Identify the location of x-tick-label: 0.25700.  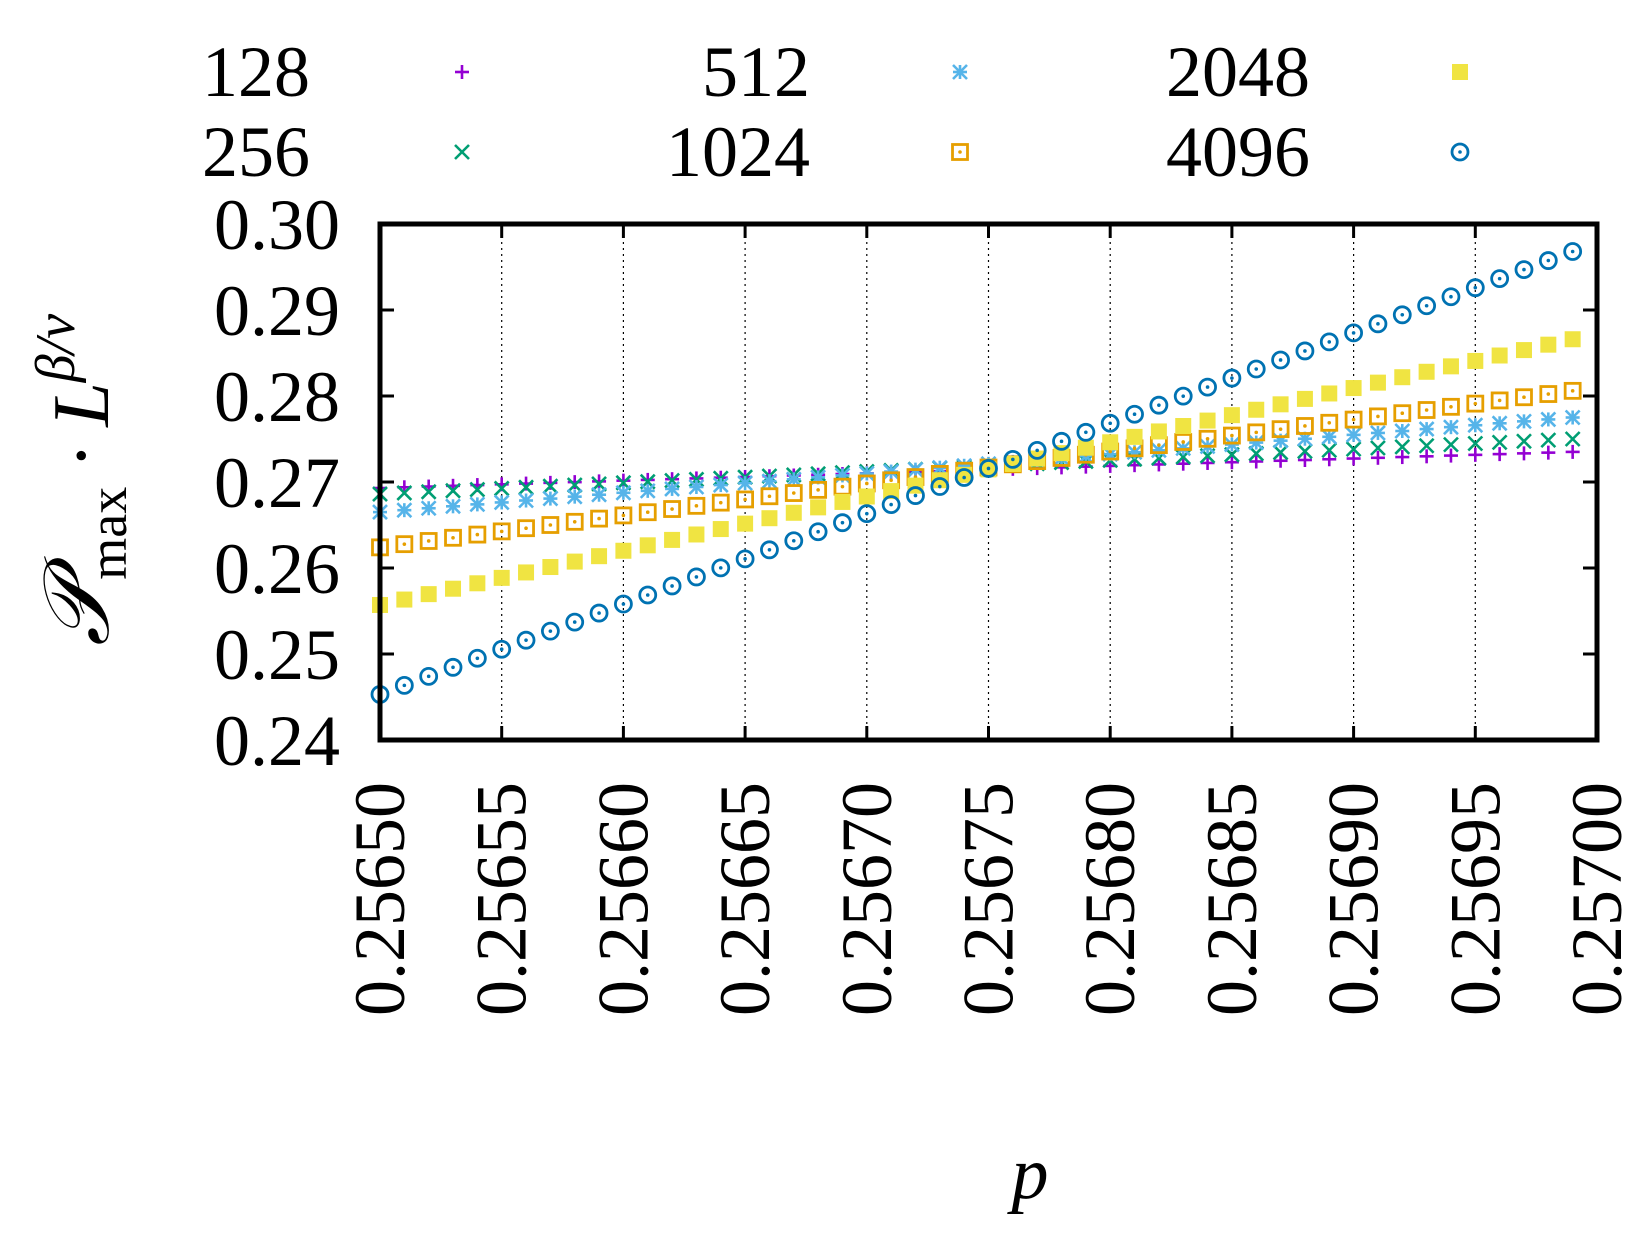
(1597, 899).